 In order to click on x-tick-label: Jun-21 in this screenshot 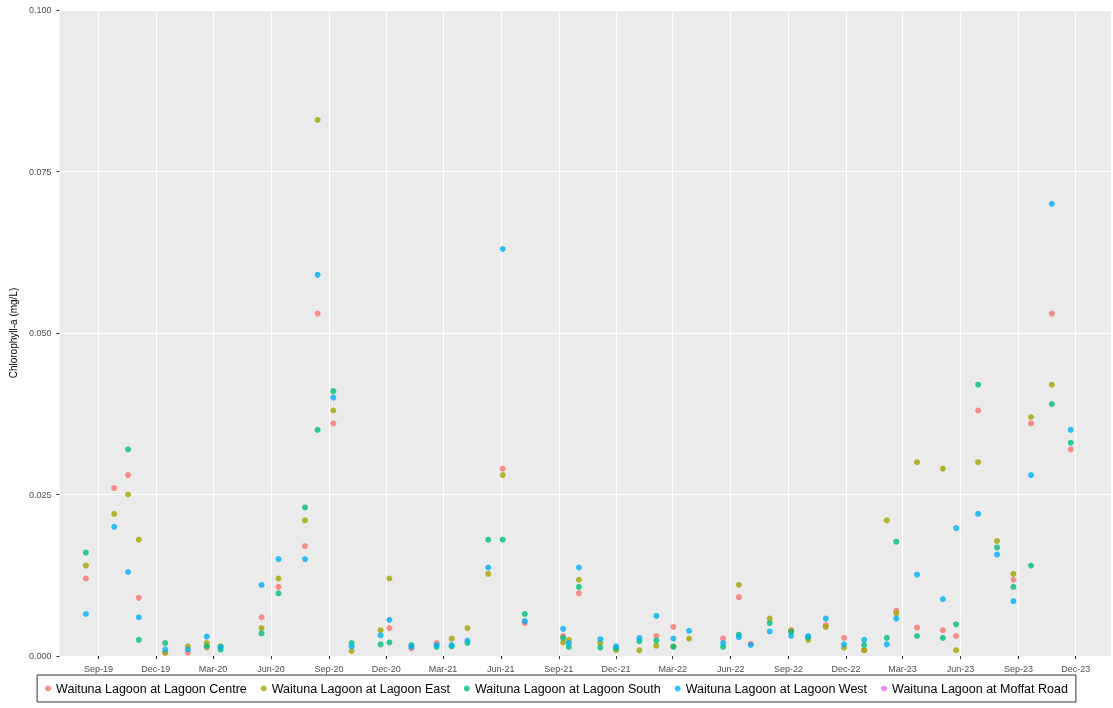, I will do `click(501, 668)`.